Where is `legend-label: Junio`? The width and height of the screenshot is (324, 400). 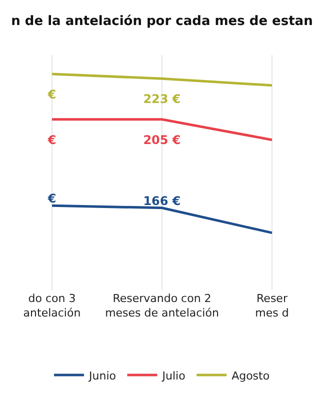 legend-label: Junio is located at coordinates (102, 375).